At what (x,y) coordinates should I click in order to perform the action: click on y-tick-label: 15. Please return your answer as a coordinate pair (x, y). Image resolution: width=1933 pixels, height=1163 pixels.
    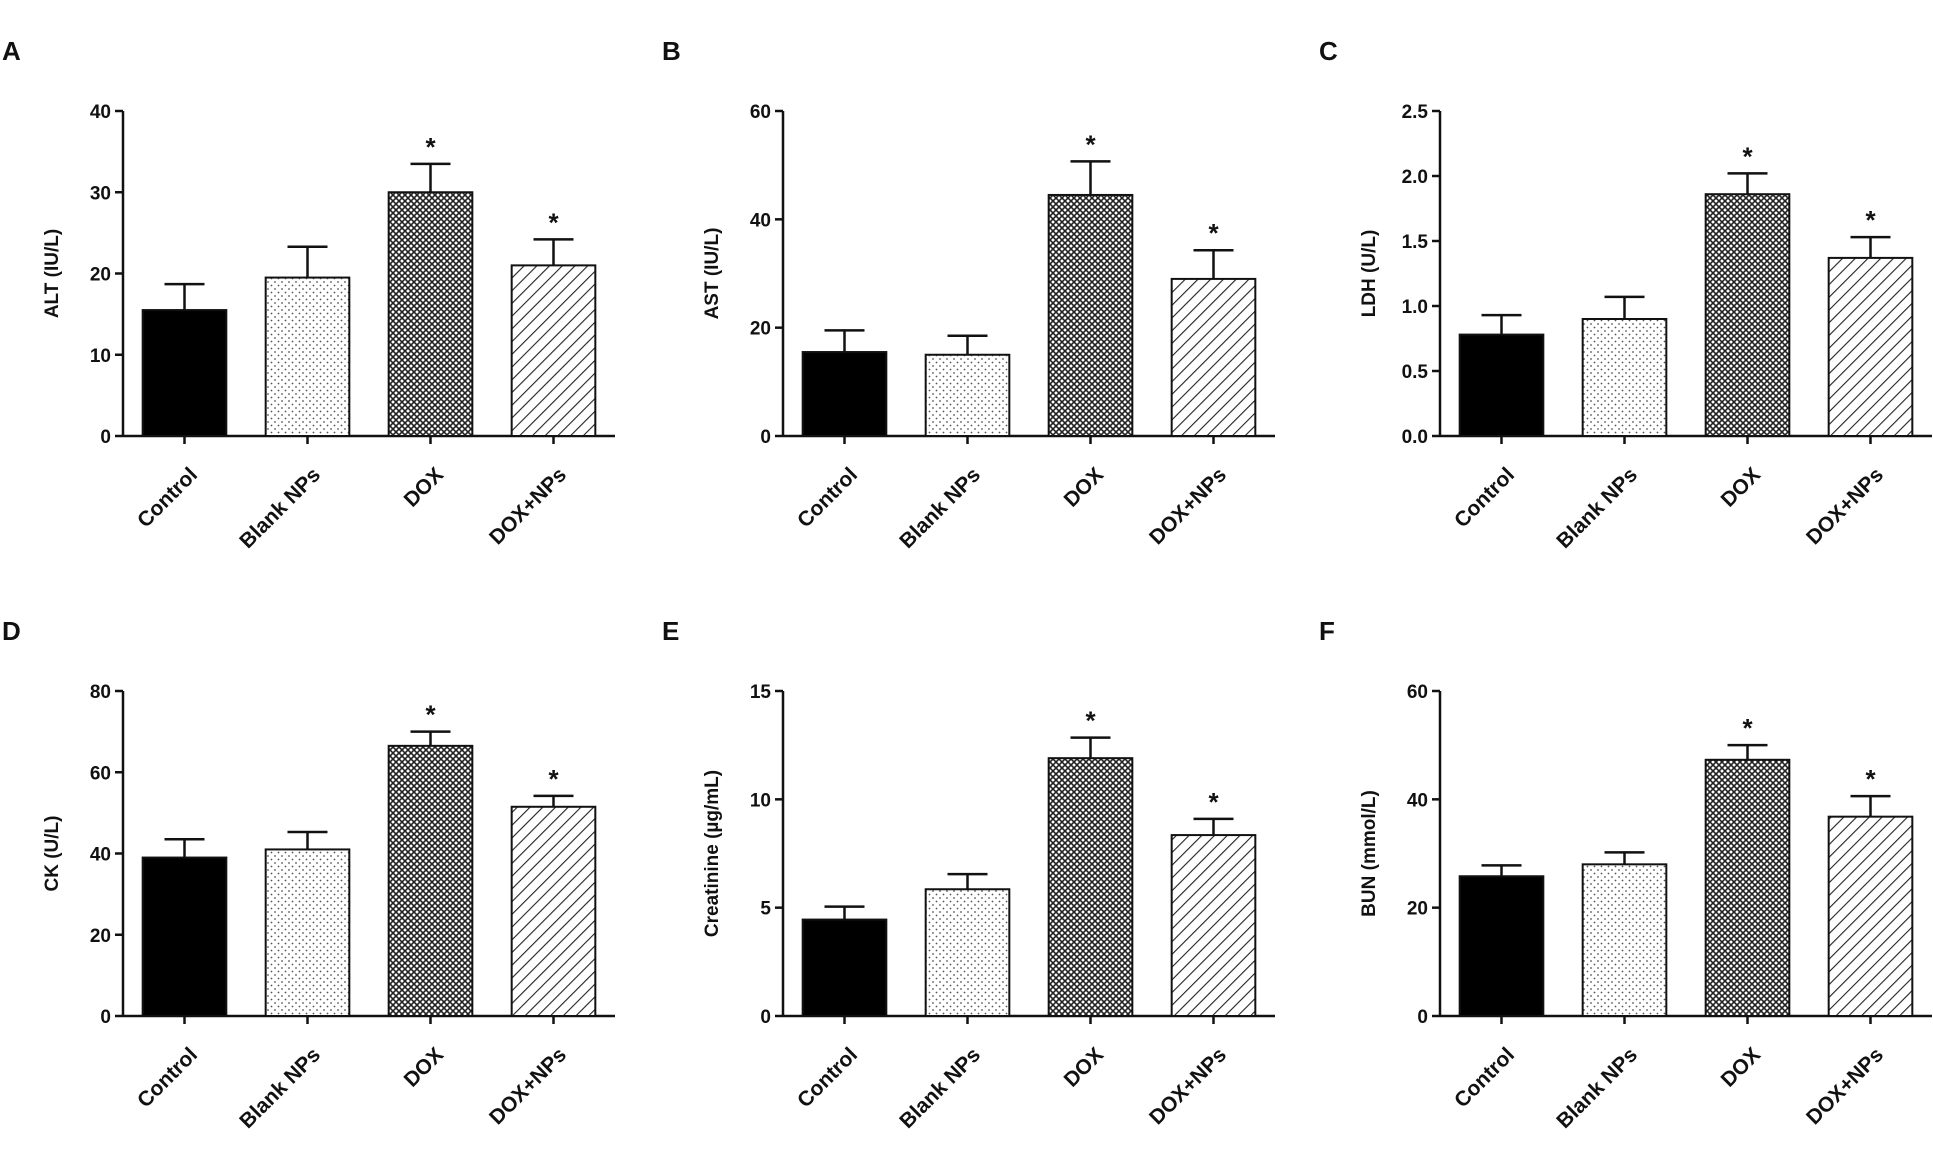
    Looking at the image, I should click on (761, 692).